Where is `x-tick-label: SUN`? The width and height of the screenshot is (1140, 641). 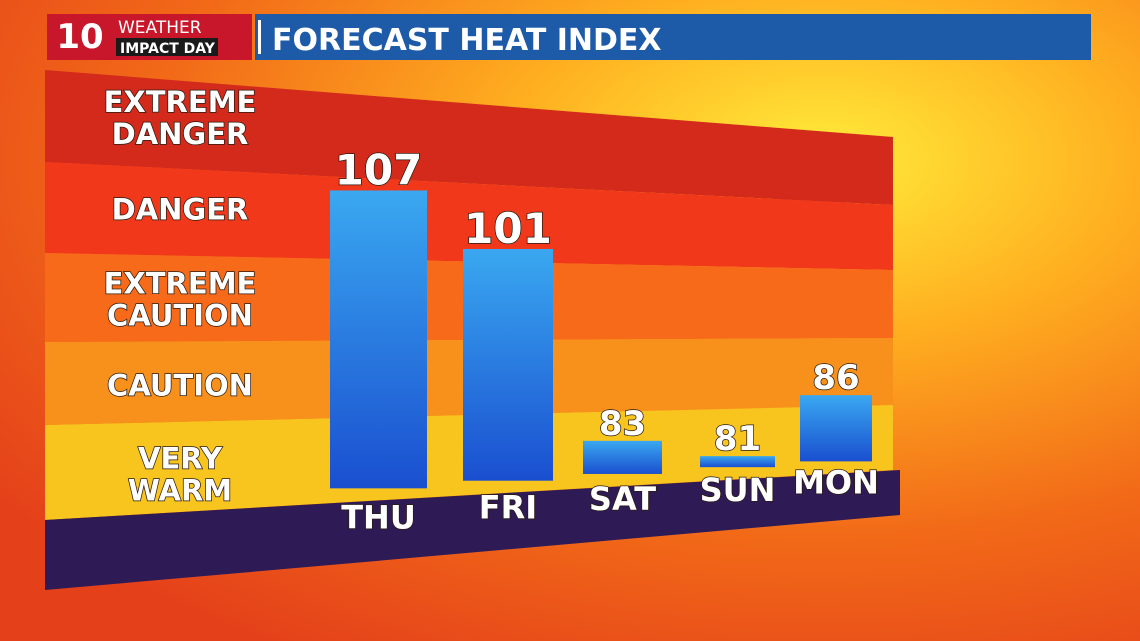
x-tick-label: SUN is located at coordinates (738, 490).